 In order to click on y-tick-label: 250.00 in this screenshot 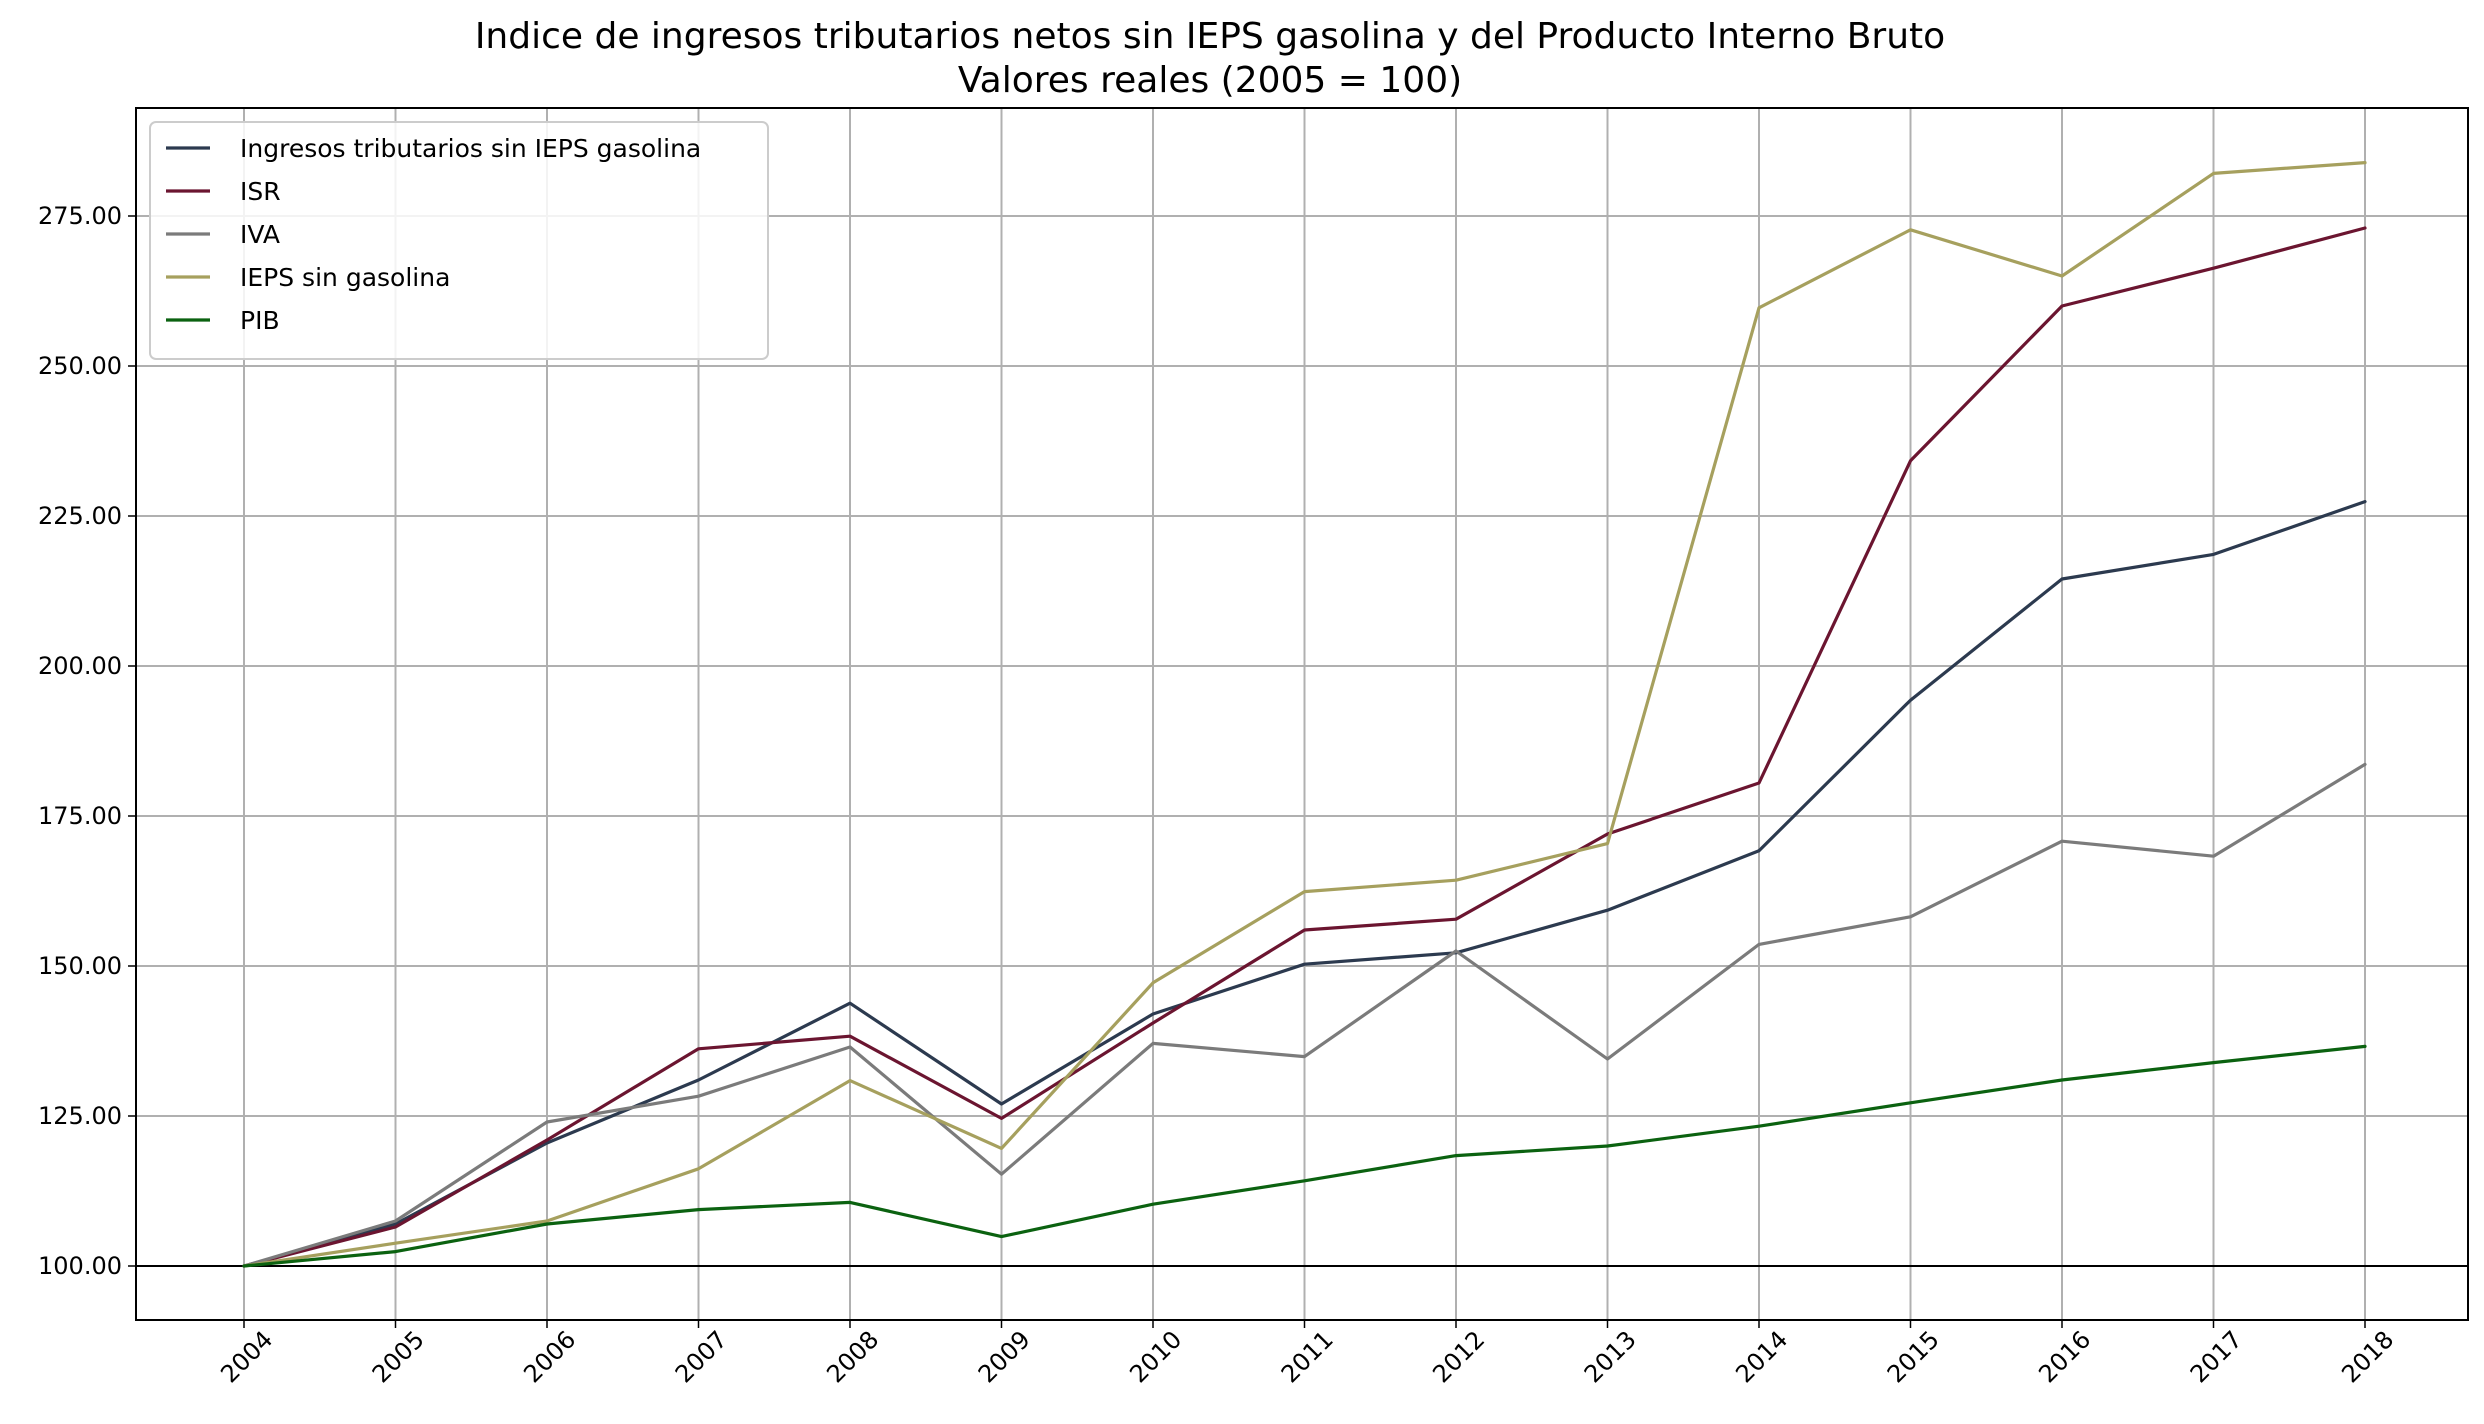, I will do `click(80, 366)`.